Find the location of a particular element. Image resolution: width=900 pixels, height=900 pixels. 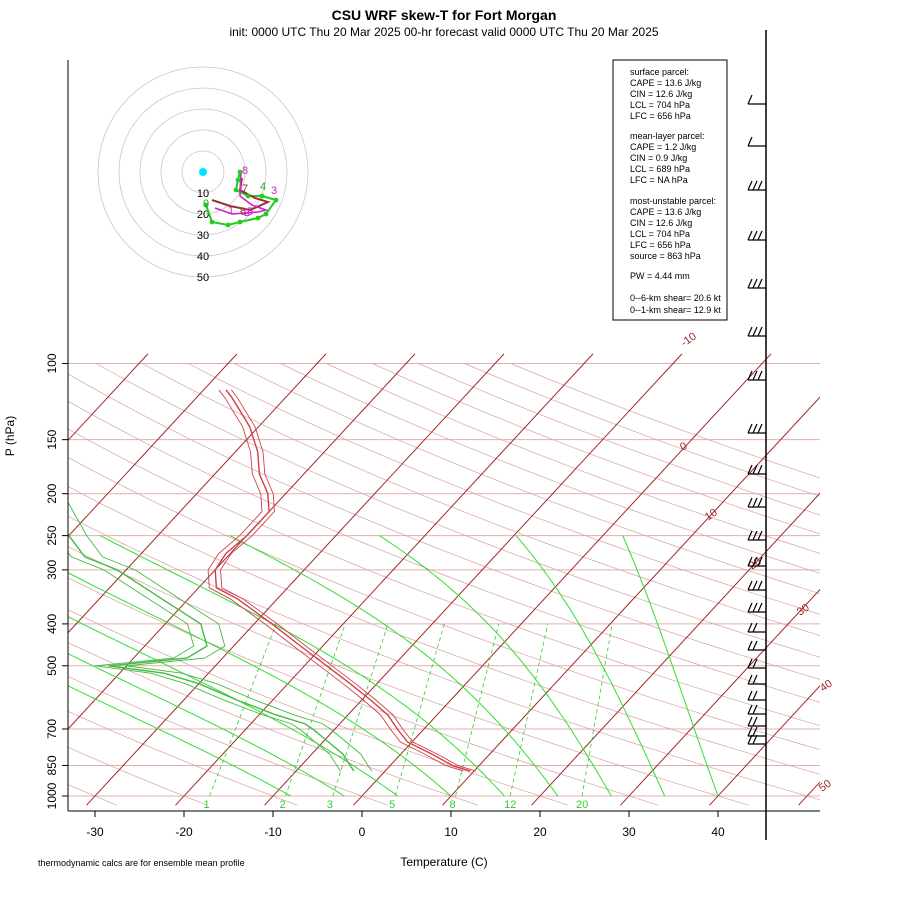

isotherm-label: -10 is located at coordinates (689, 340).